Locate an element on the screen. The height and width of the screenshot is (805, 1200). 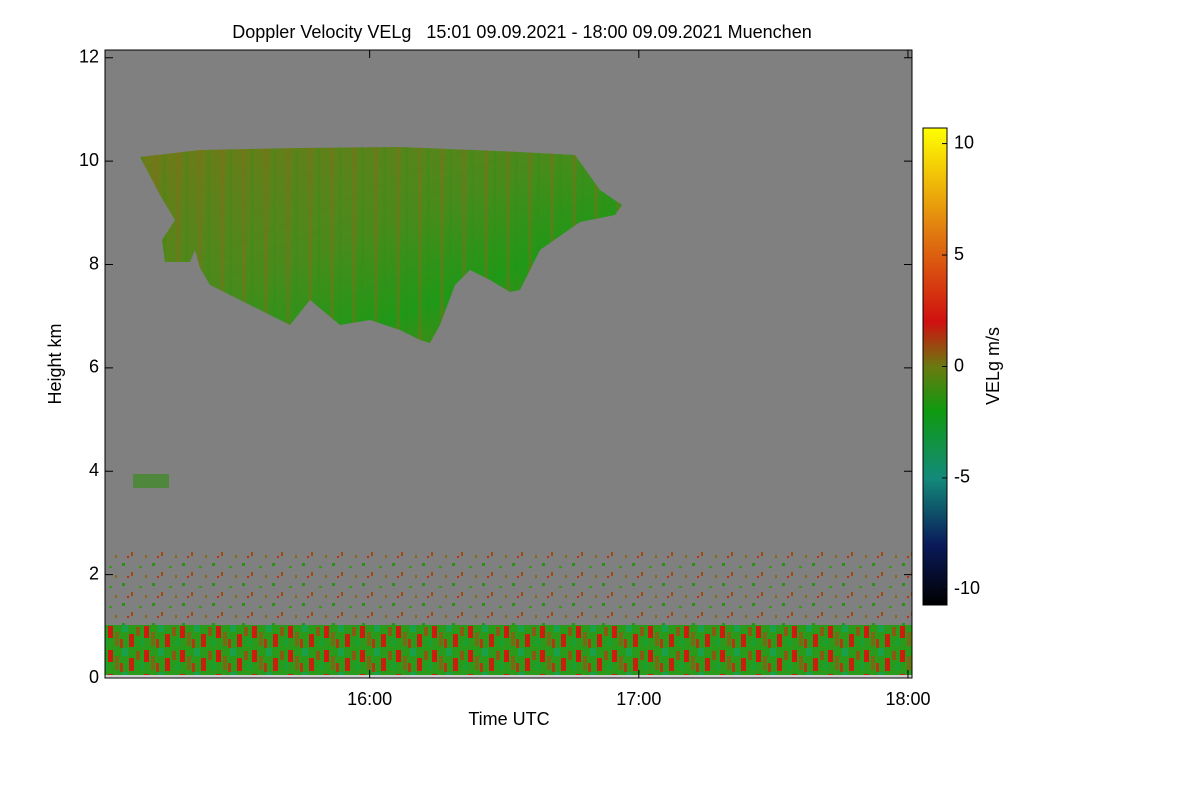
y-tick-label: 8 is located at coordinates (94, 263).